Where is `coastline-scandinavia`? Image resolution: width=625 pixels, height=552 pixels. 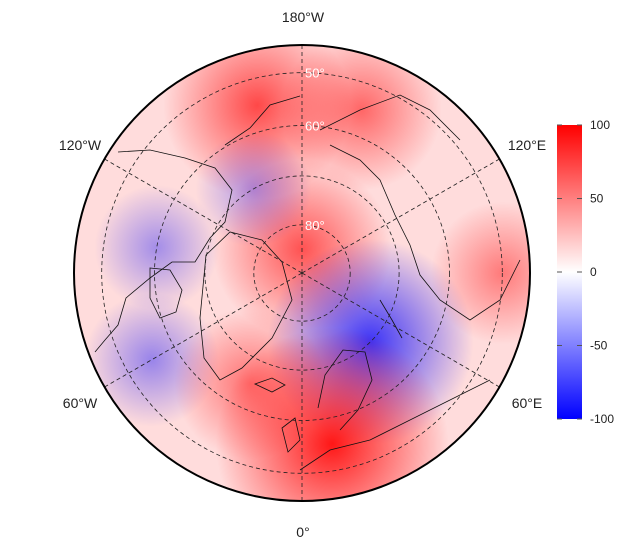
coastline-scandinavia is located at coordinates (345, 390).